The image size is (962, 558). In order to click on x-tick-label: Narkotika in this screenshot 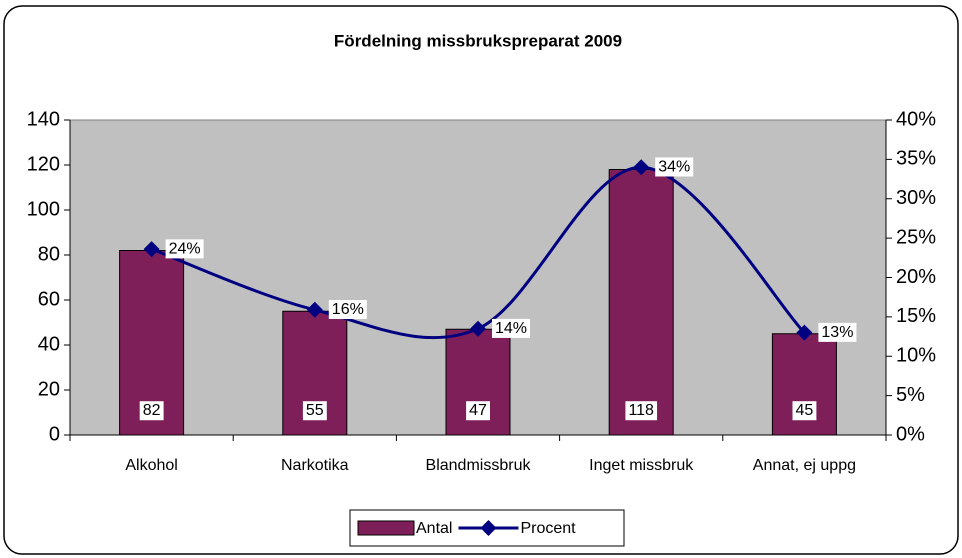, I will do `click(315, 465)`.